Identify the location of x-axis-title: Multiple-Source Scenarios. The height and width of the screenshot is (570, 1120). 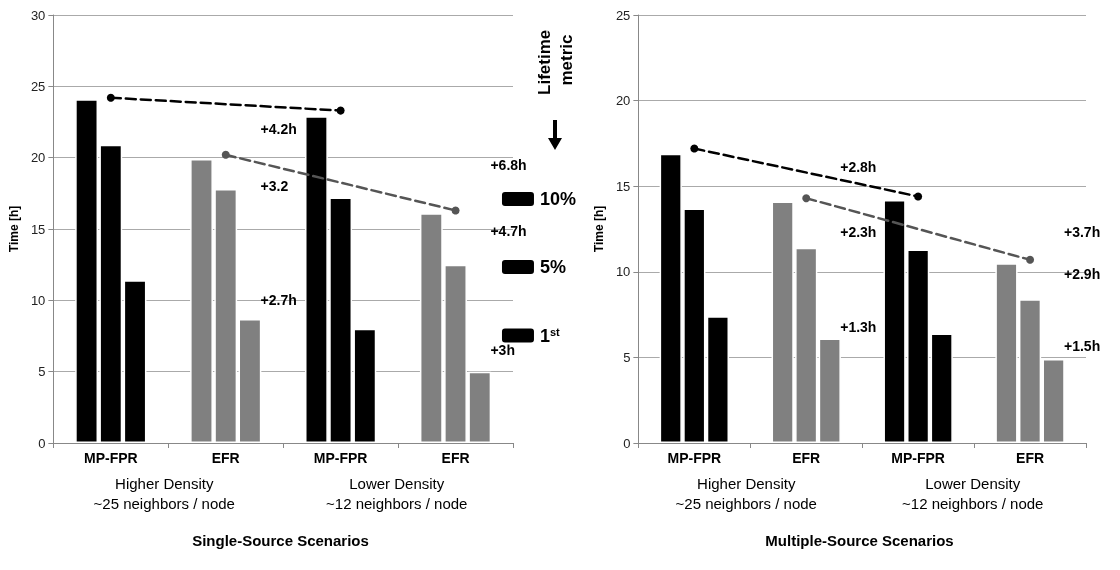
(859, 540).